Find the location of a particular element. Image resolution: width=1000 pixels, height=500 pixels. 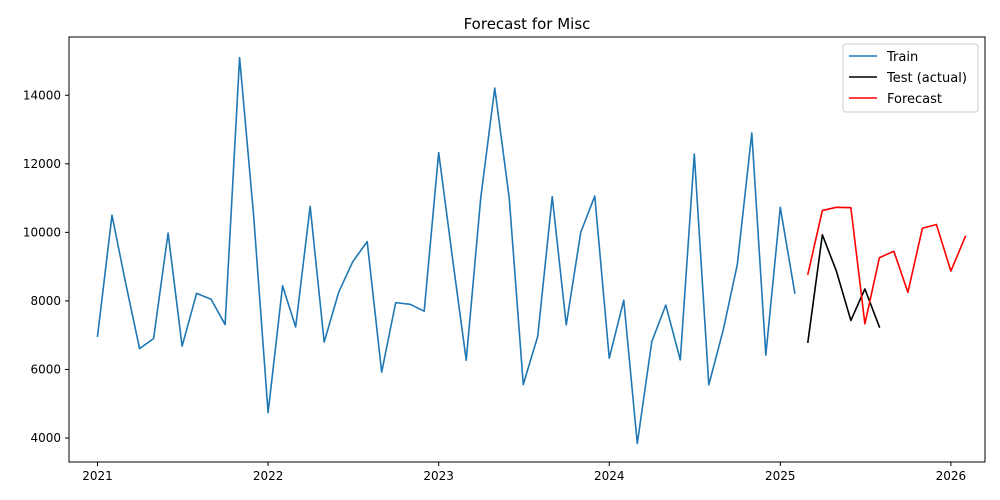

legend-label: Forecast is located at coordinates (914, 99).